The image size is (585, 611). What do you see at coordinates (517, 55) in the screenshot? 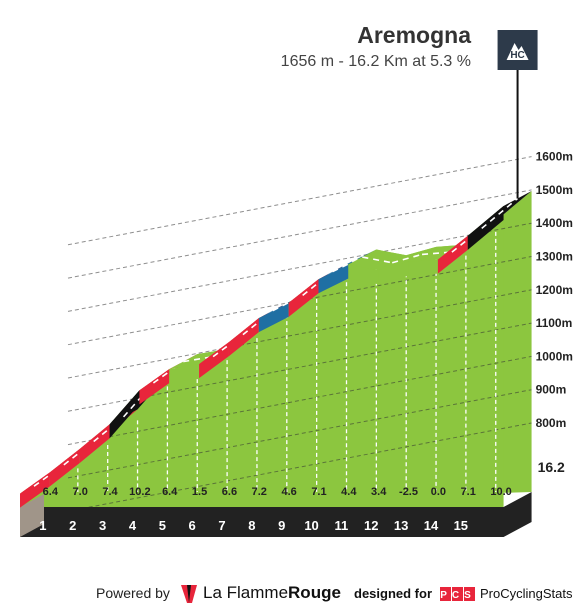
I see `category-badge-label: HC` at bounding box center [517, 55].